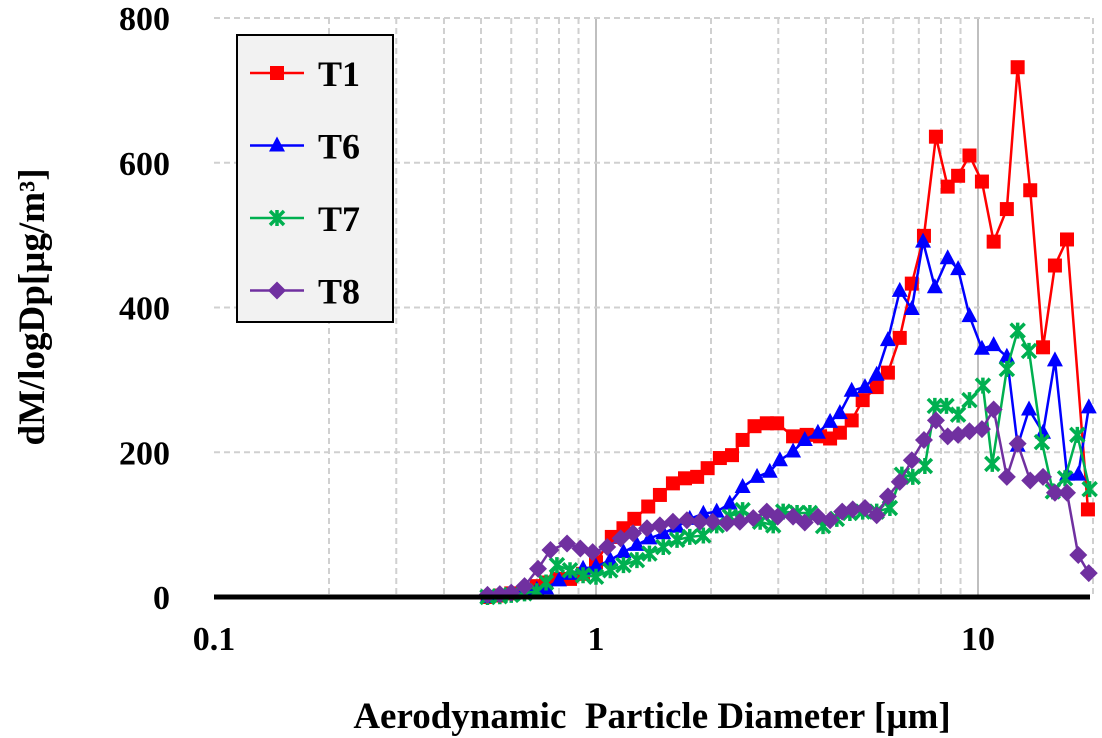  Describe the element at coordinates (214, 639) in the screenshot. I see `x-tick-label: 0.1` at that location.